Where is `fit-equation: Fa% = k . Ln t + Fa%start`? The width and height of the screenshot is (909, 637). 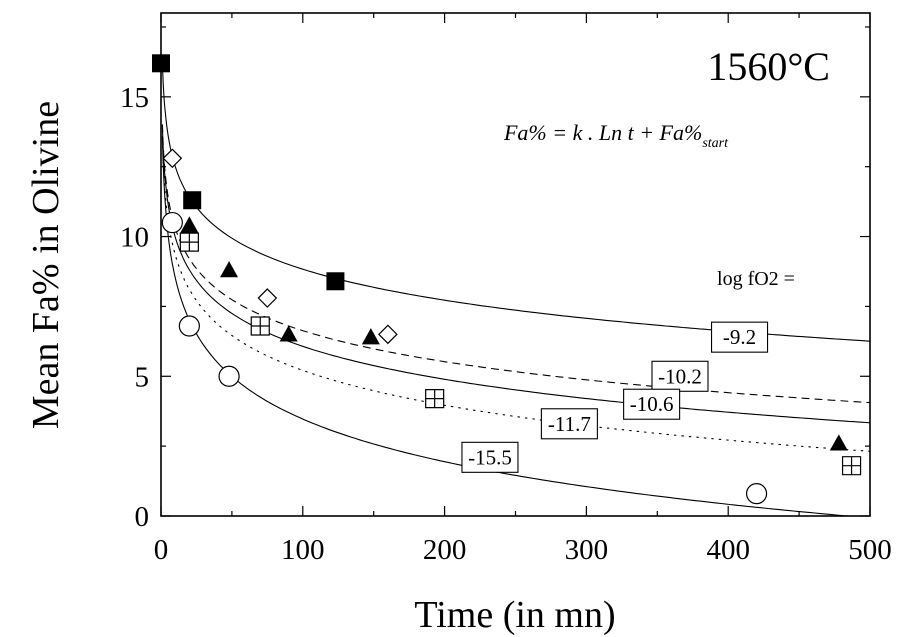
fit-equation: Fa% = k . Ln t + Fa%start is located at coordinates (616, 135).